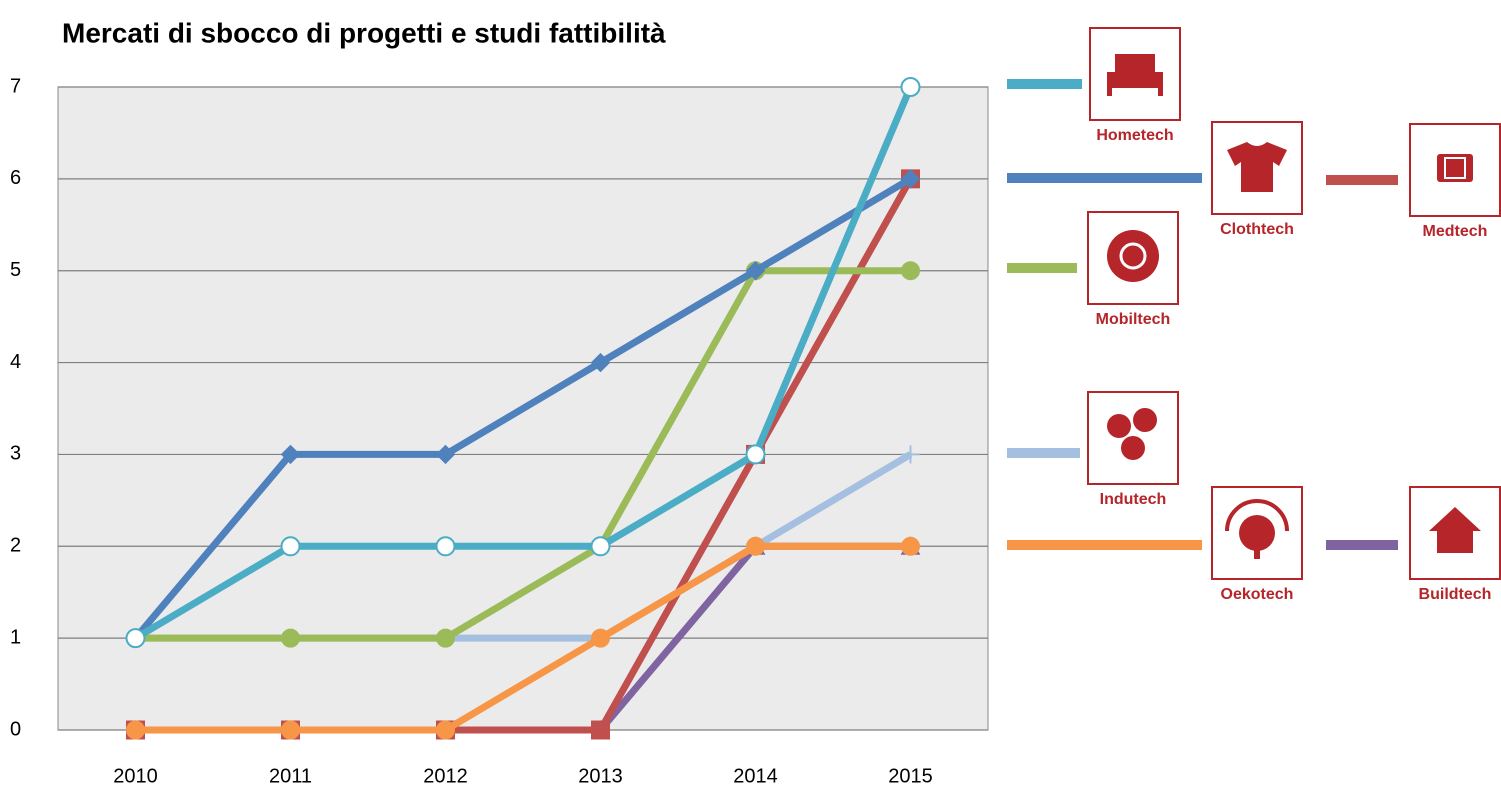  Describe the element at coordinates (15, 729) in the screenshot. I see `y-tick-label: 0` at that location.